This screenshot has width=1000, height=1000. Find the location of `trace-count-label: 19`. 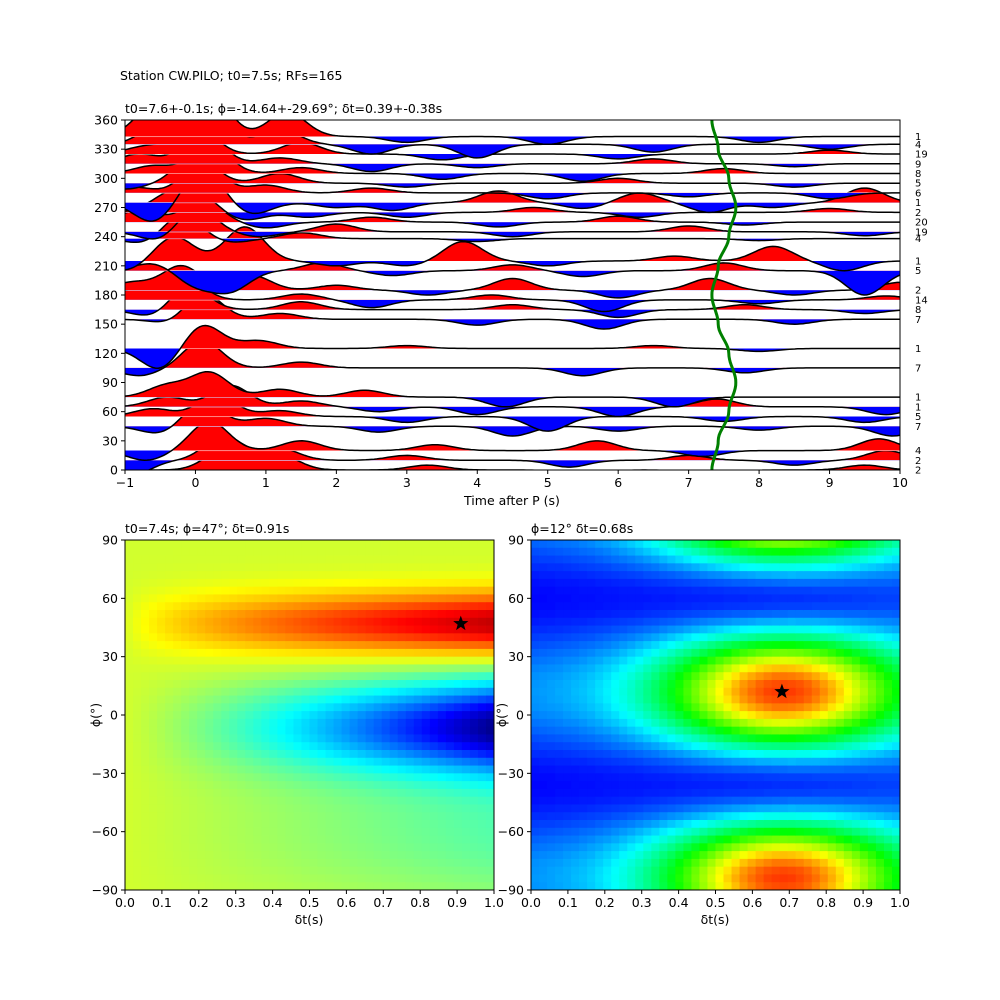

trace-count-label: 19 is located at coordinates (921, 232).